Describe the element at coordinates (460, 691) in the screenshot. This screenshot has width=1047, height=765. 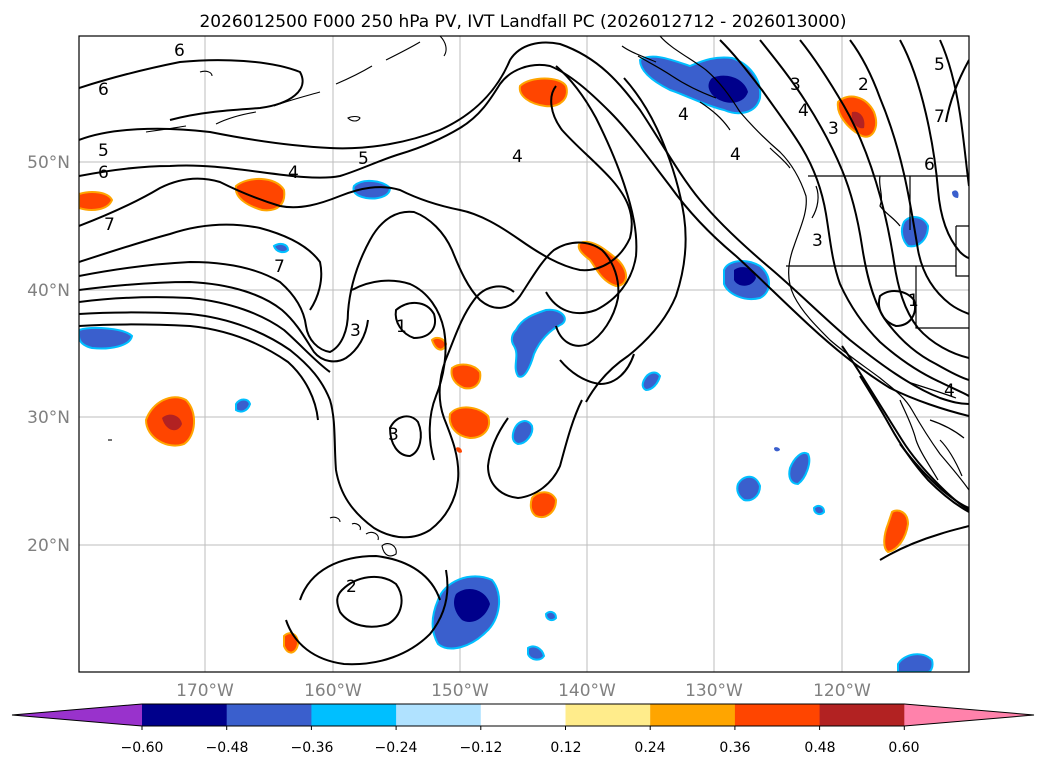
I see `lon-tick-label: 150°W` at that location.